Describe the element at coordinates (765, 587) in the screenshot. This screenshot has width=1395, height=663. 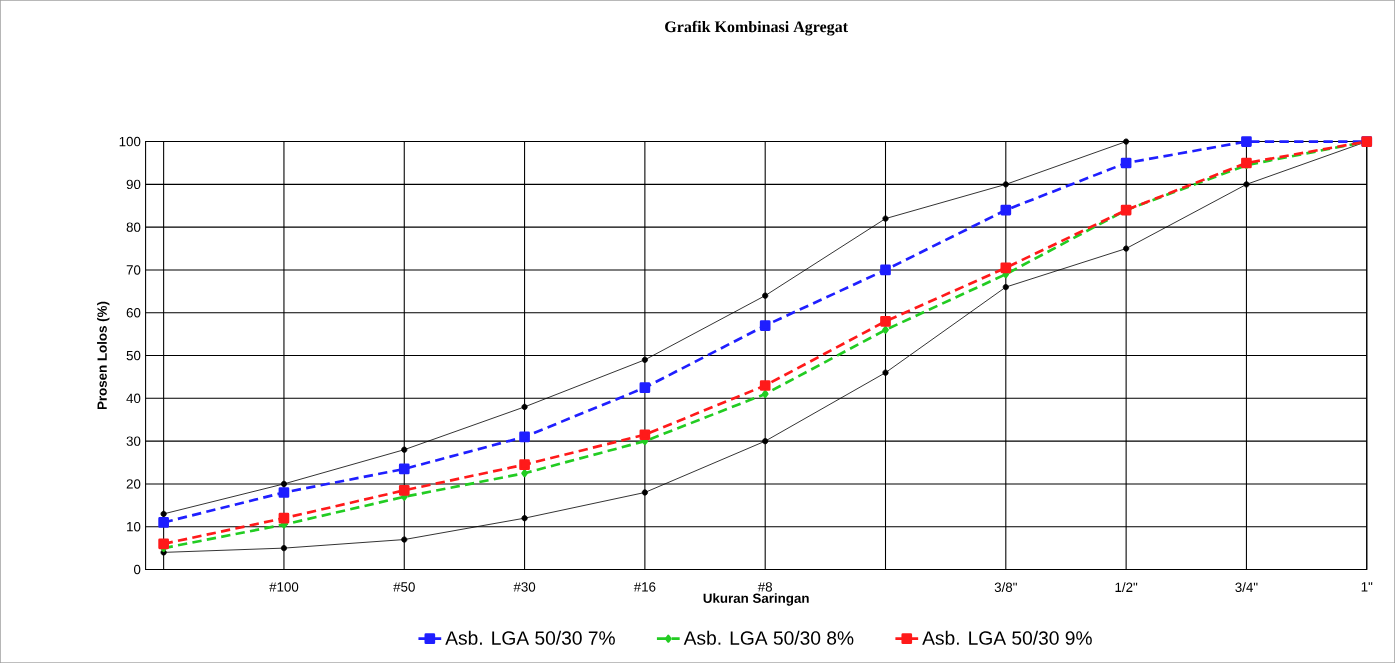
I see `x-tick-label: #8` at that location.